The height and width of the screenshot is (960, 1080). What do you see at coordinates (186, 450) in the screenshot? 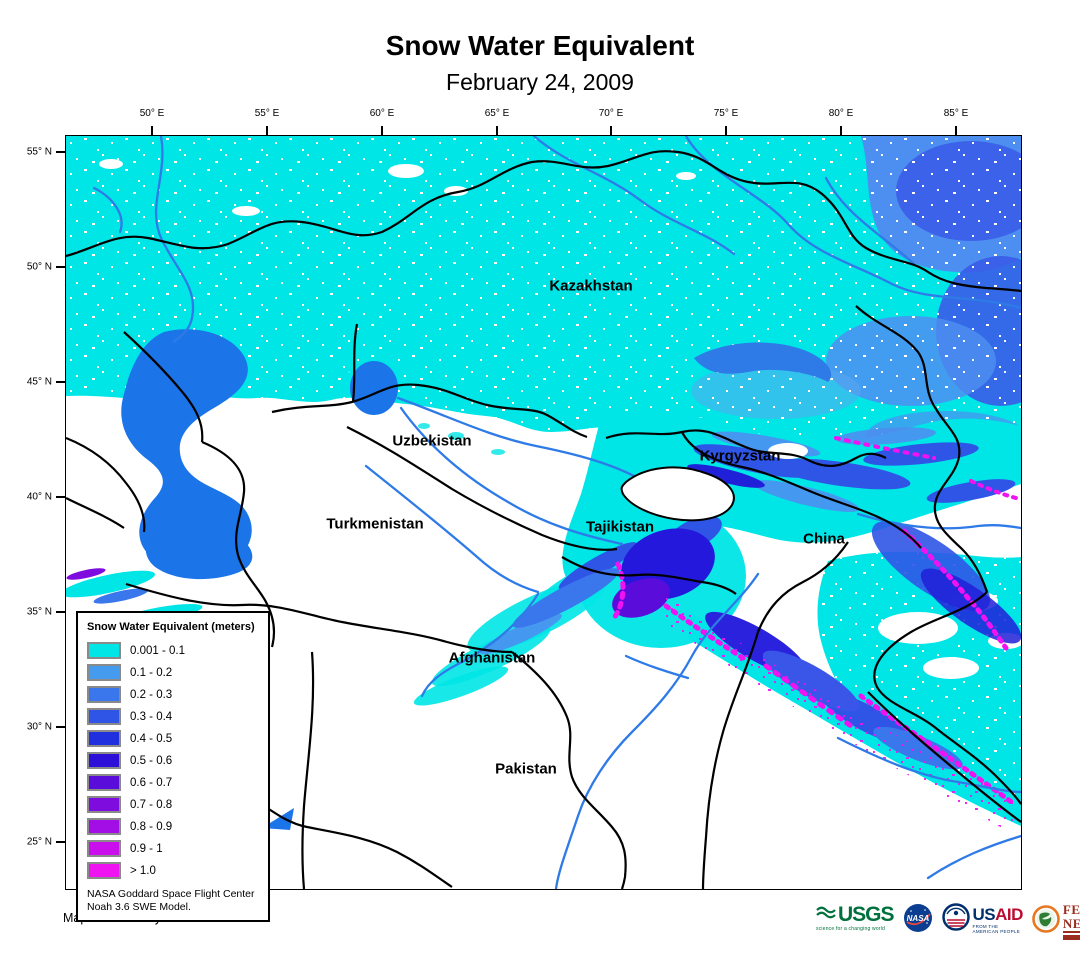
I see `caspian-sea` at bounding box center [186, 450].